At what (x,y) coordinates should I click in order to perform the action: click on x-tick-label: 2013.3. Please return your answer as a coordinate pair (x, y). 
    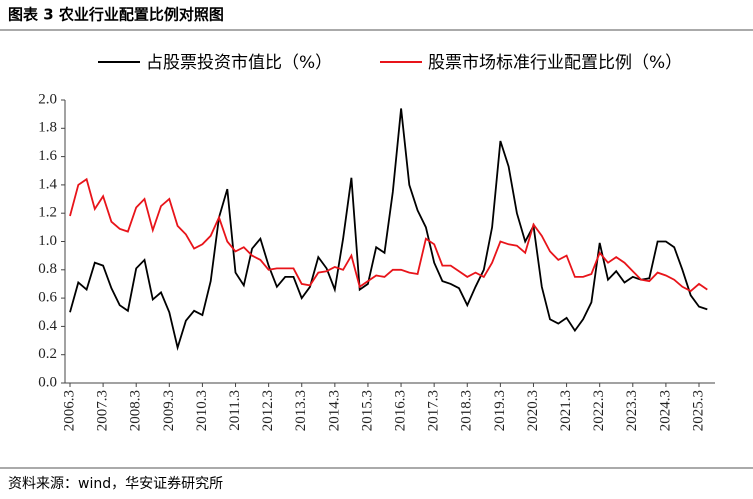
    Looking at the image, I should click on (301, 410).